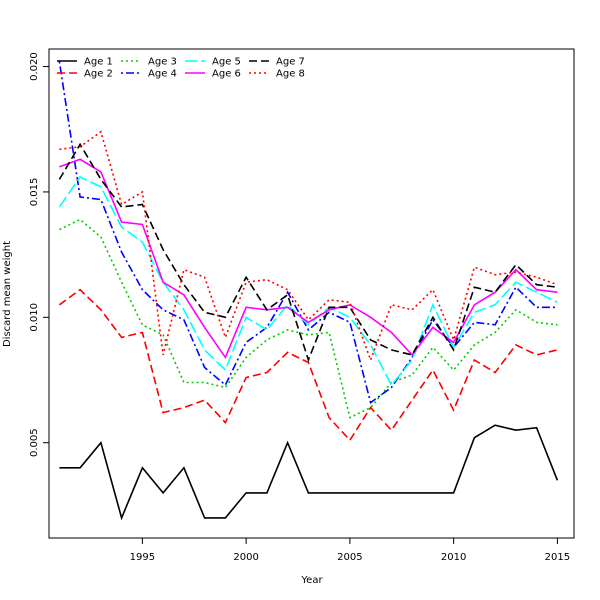 The height and width of the screenshot is (600, 600). Describe the element at coordinates (349, 557) in the screenshot. I see `x-tick-label: 2005` at that location.